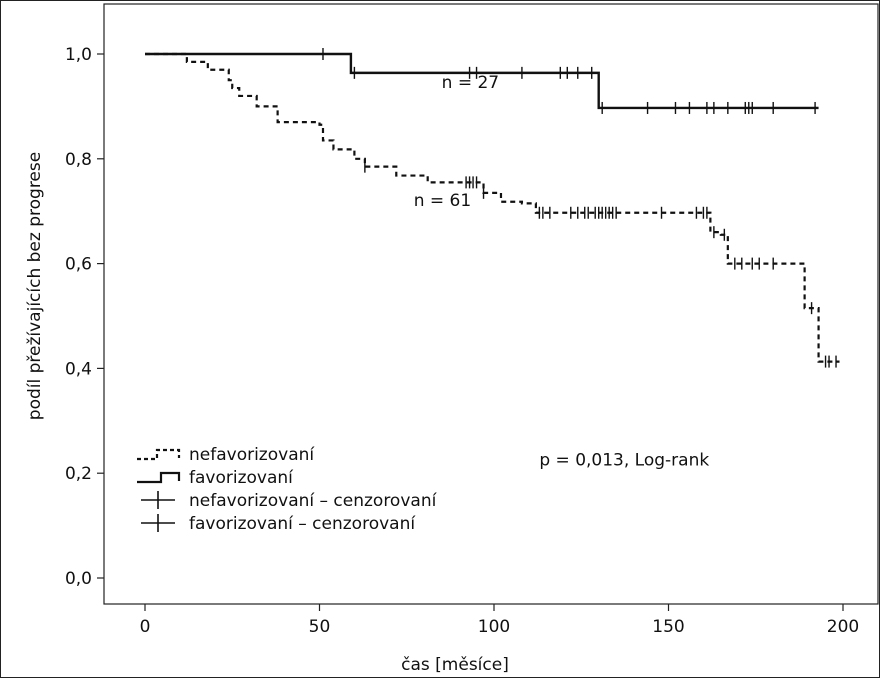  What do you see at coordinates (843, 627) in the screenshot?
I see `x-tick-label: 200` at bounding box center [843, 627].